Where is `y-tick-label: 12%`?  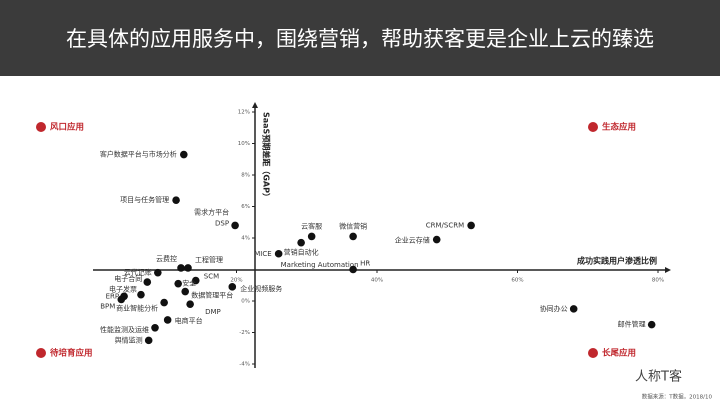
y-tick-label: 12% is located at coordinates (244, 113).